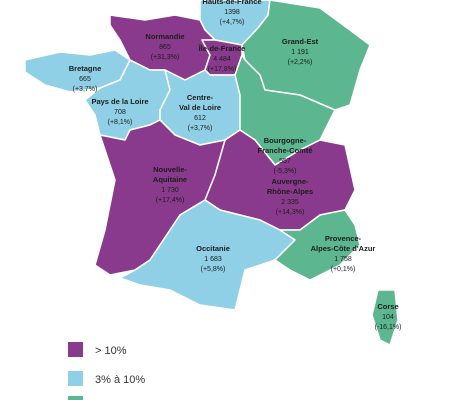 Image resolution: width=460 pixels, height=400 pixels. Describe the element at coordinates (200, 107) in the screenshot. I see `region-name: Val de Loire` at that location.